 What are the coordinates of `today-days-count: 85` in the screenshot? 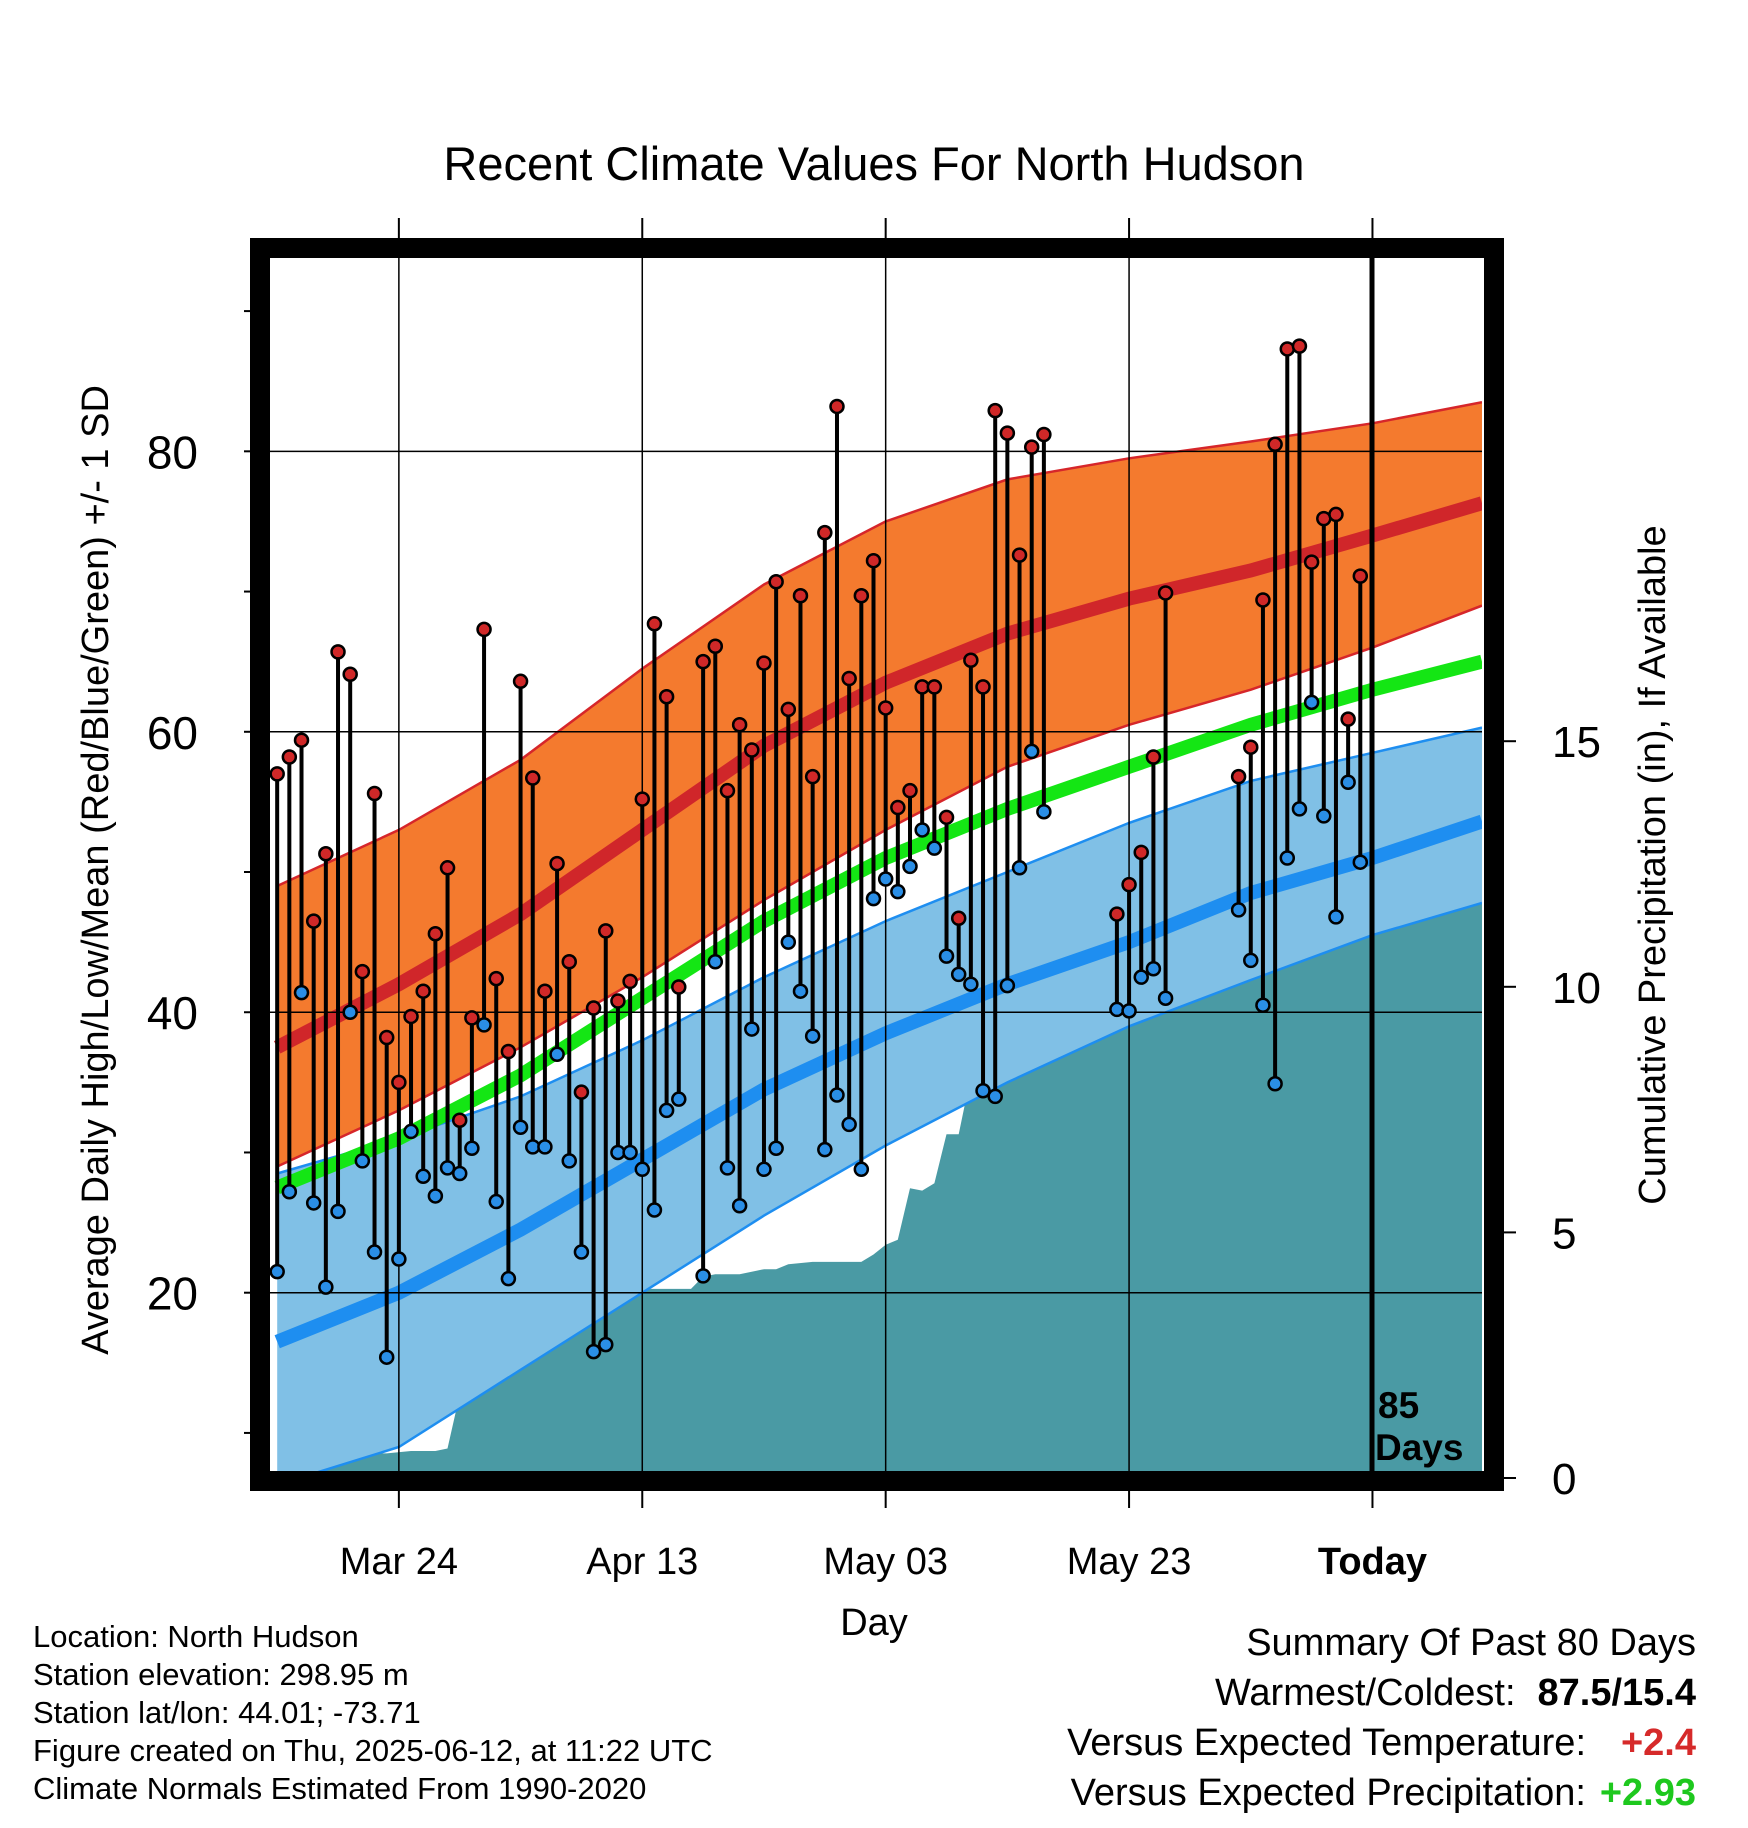 It's located at (1398, 1405).